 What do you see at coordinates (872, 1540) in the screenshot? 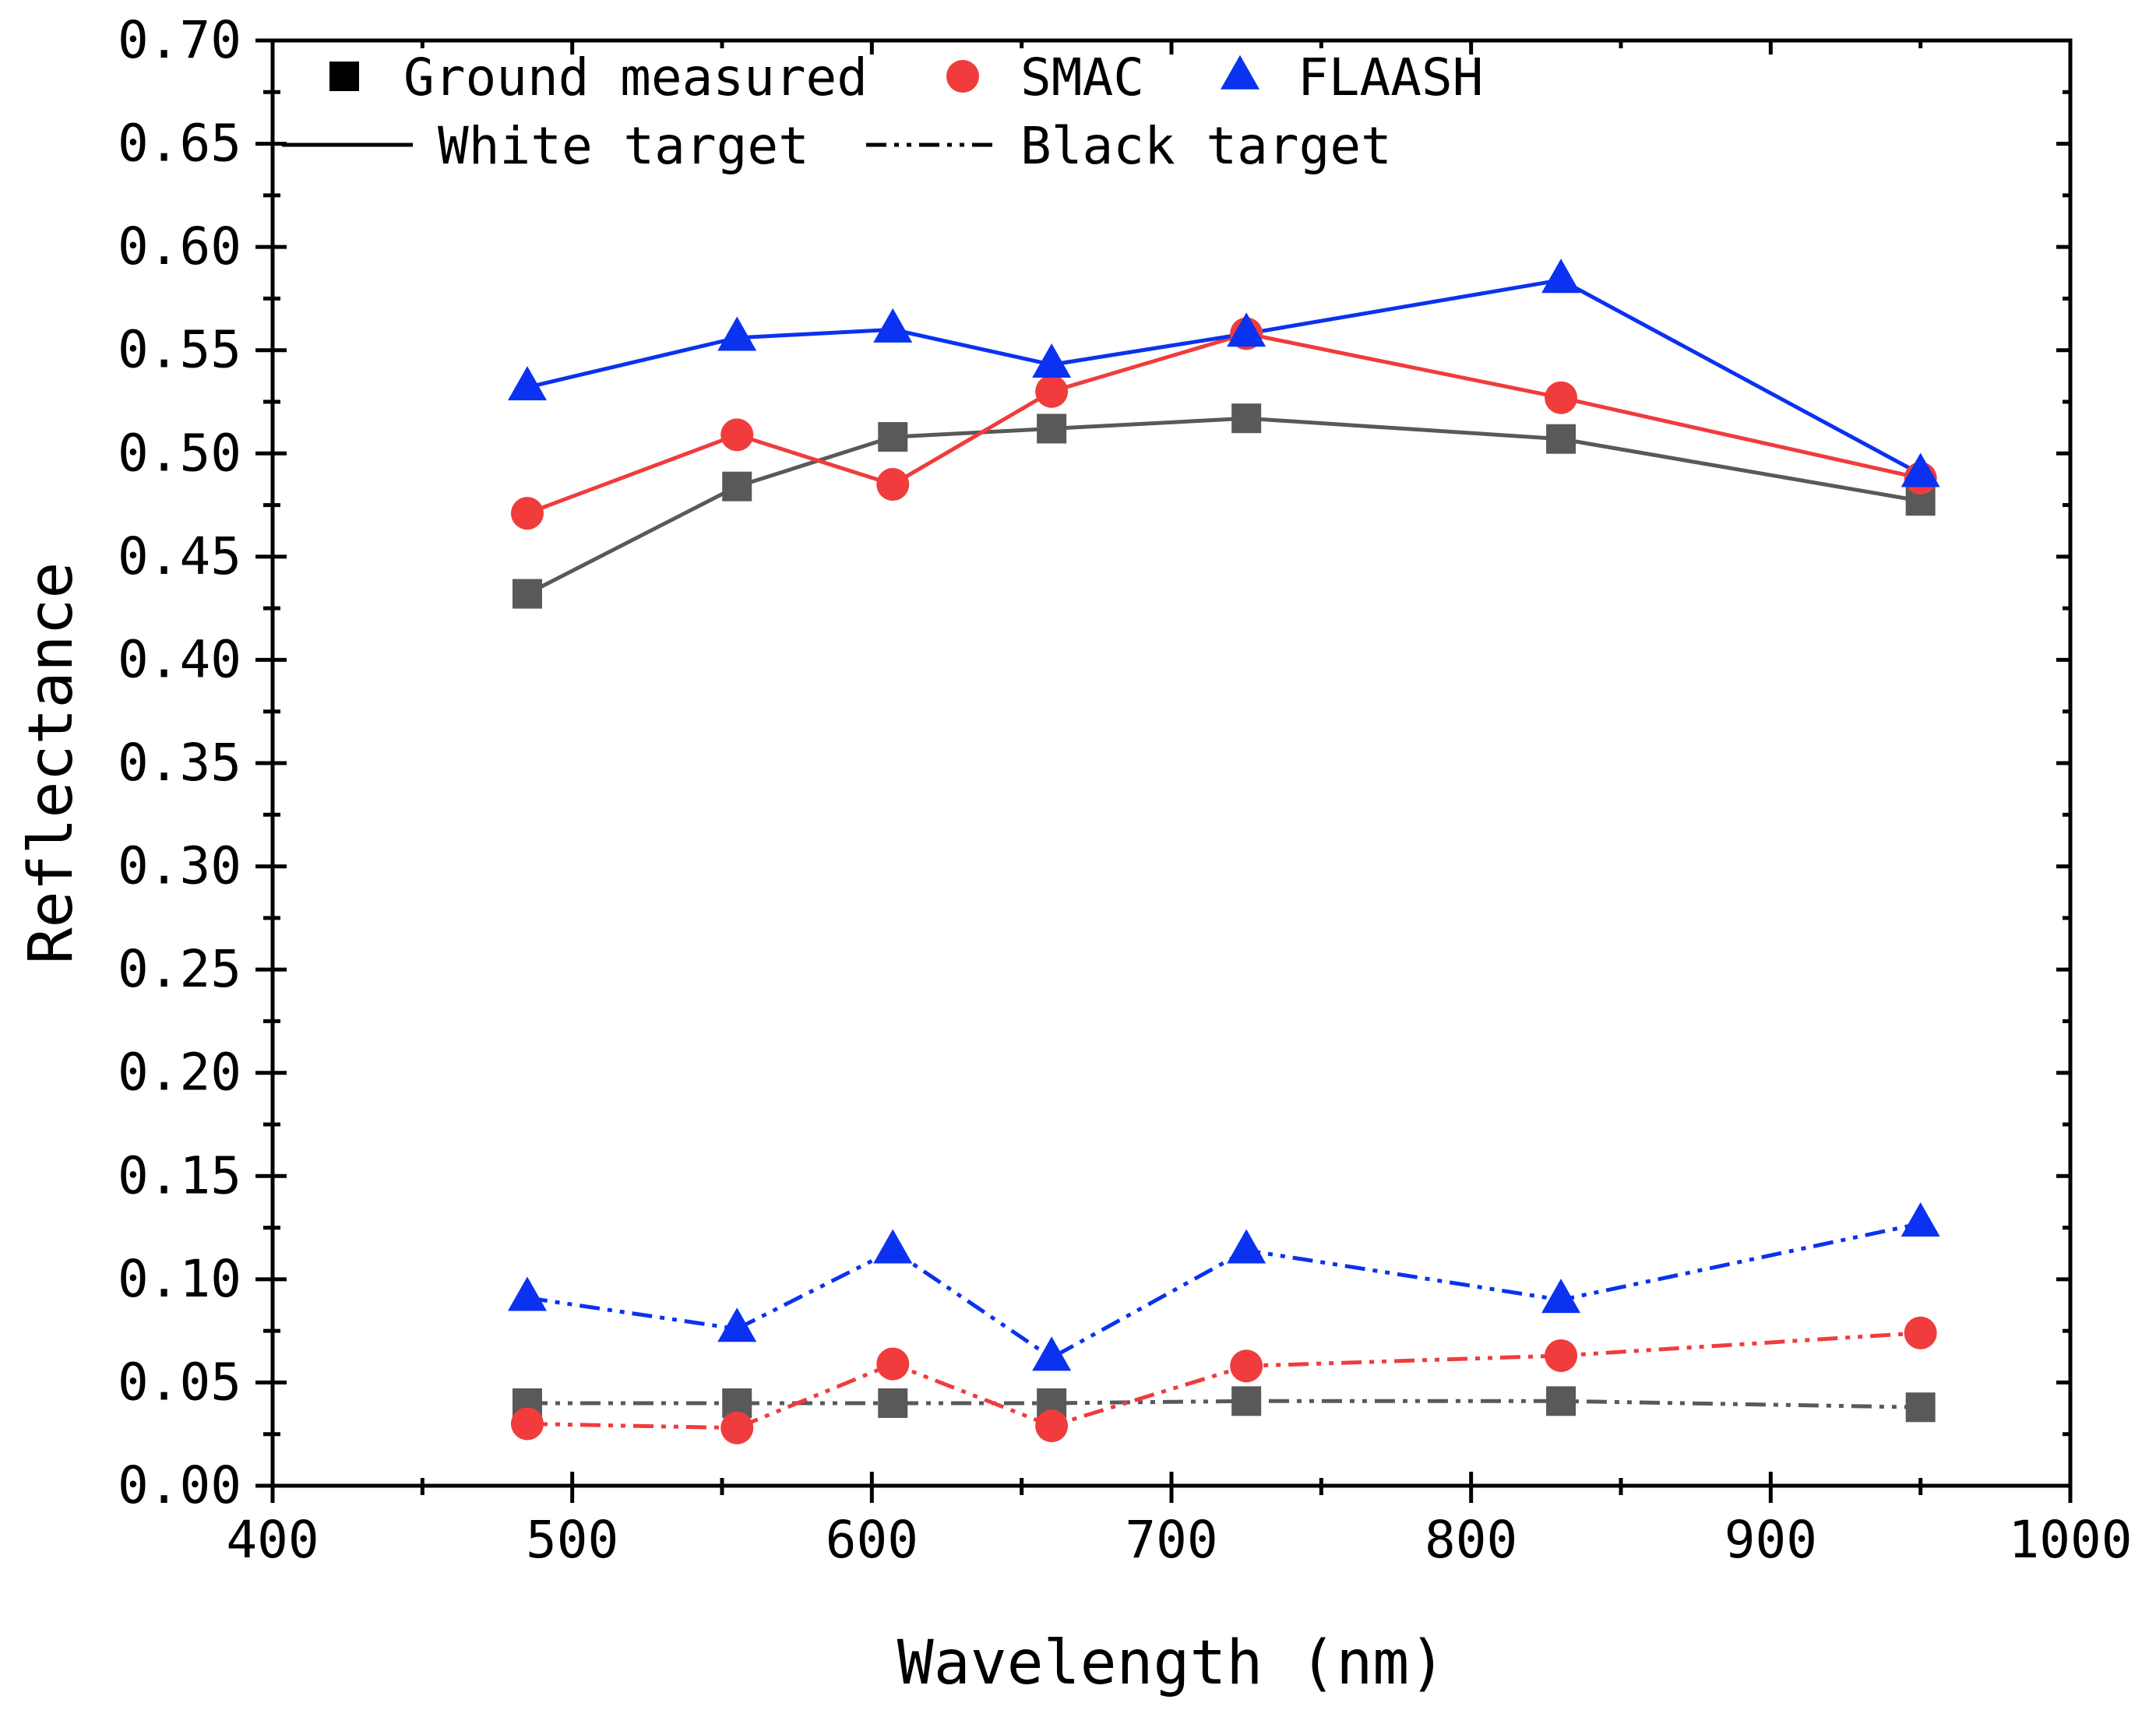
I see `x-tick-label: 600` at bounding box center [872, 1540].